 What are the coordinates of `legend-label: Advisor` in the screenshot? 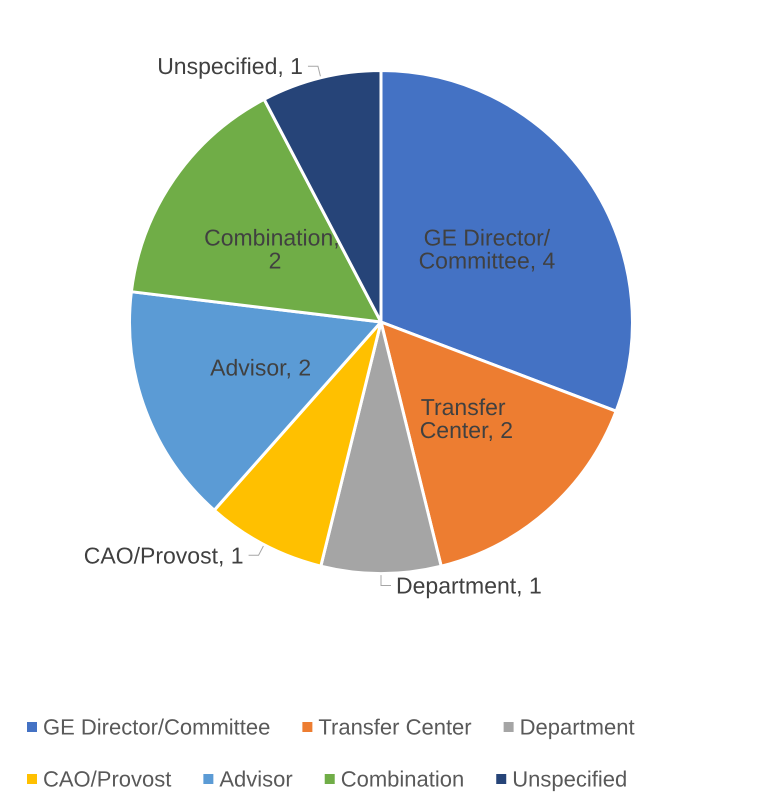 It's located at (256, 779).